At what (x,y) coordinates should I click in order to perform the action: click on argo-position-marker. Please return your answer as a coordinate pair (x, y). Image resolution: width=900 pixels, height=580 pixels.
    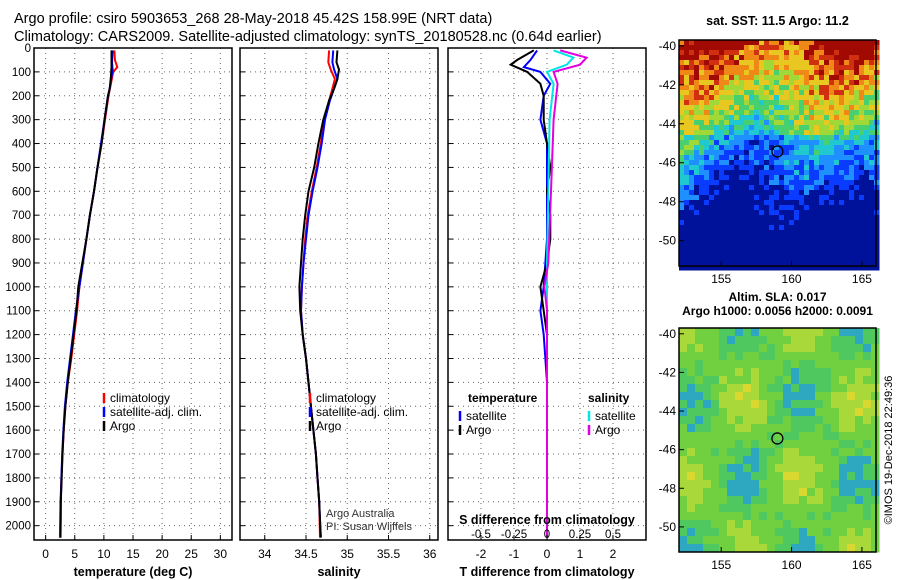
    Looking at the image, I should click on (777, 438).